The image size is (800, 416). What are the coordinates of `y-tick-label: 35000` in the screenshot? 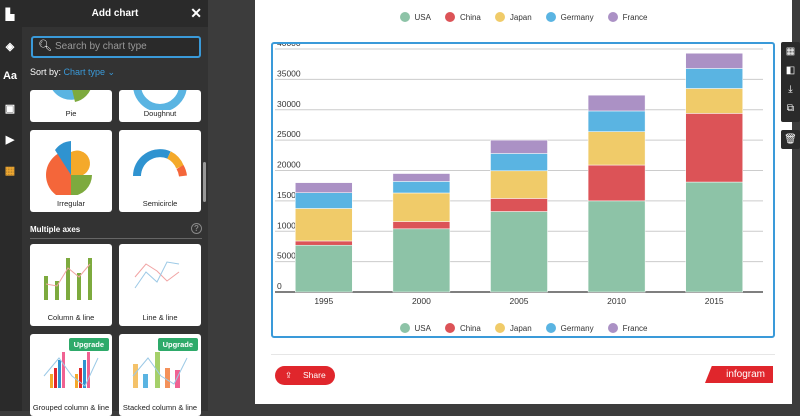 It's located at (289, 73).